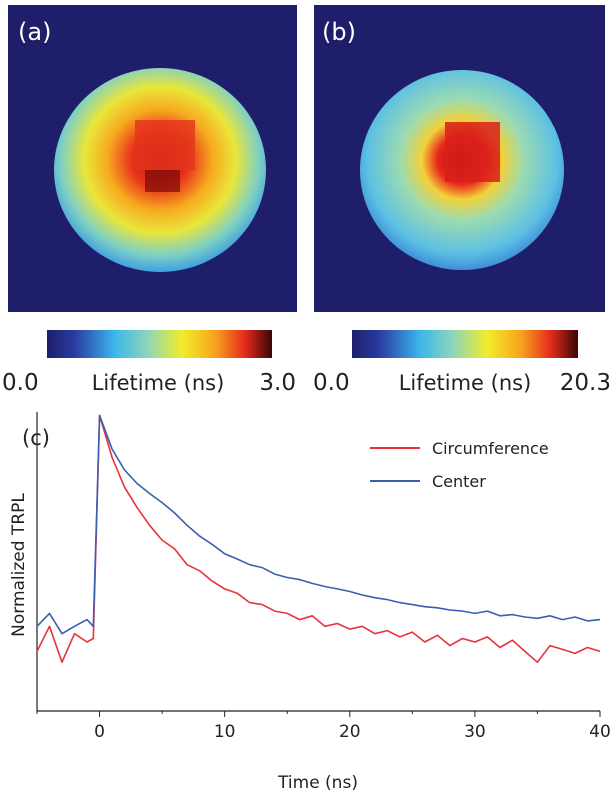  What do you see at coordinates (339, 32) in the screenshot?
I see `panel-label: (b)` at bounding box center [339, 32].